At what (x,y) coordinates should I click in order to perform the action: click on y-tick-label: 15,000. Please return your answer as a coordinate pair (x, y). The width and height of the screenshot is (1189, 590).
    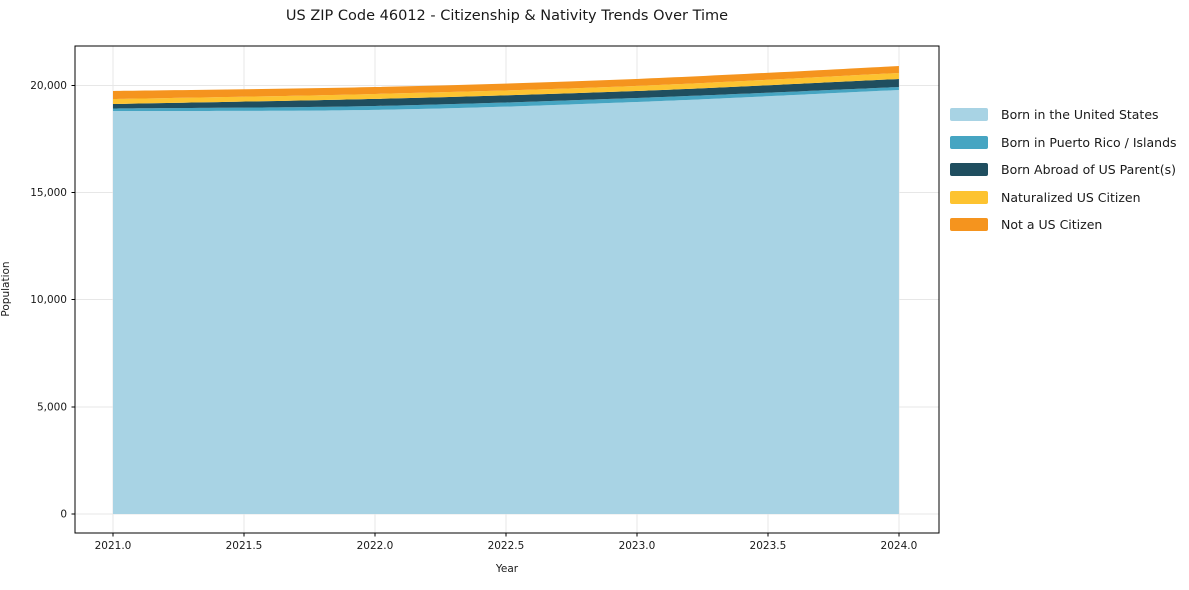
    Looking at the image, I should click on (48, 193).